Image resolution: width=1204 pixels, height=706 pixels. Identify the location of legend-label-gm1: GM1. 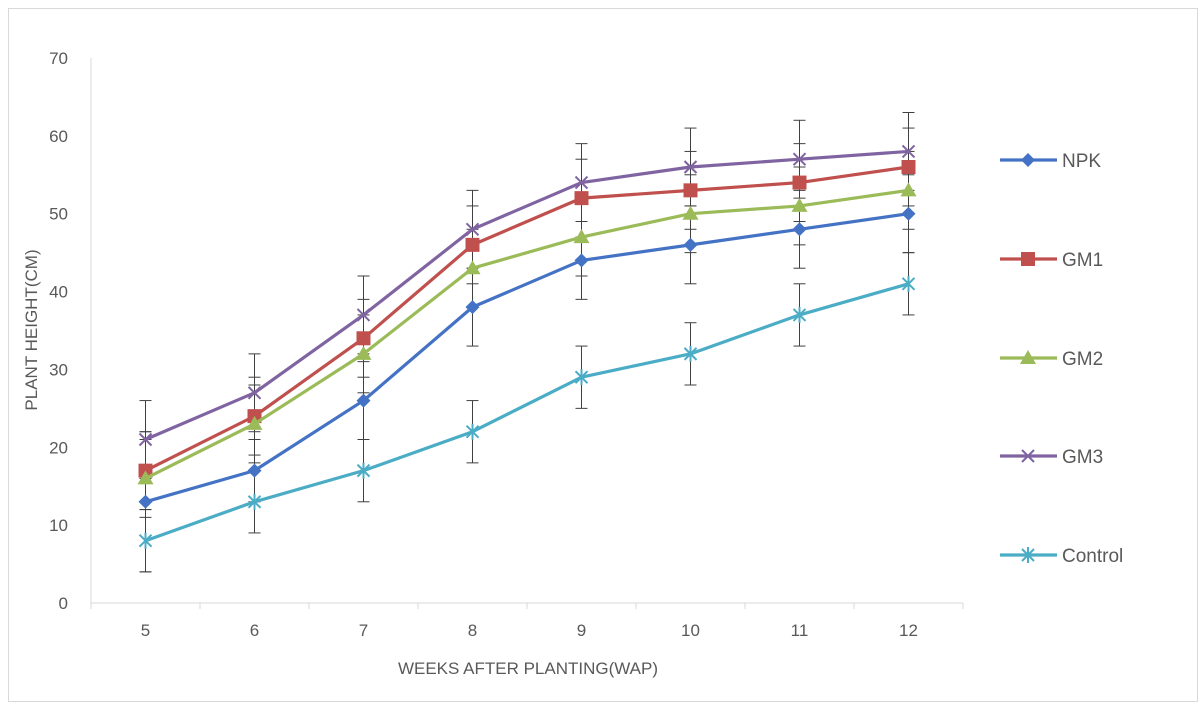
(1082, 260).